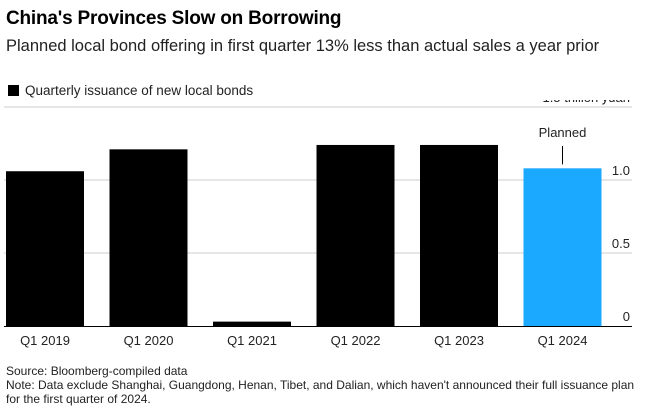  Describe the element at coordinates (459, 340) in the screenshot. I see `x-tick-label: Q1 2023` at that location.